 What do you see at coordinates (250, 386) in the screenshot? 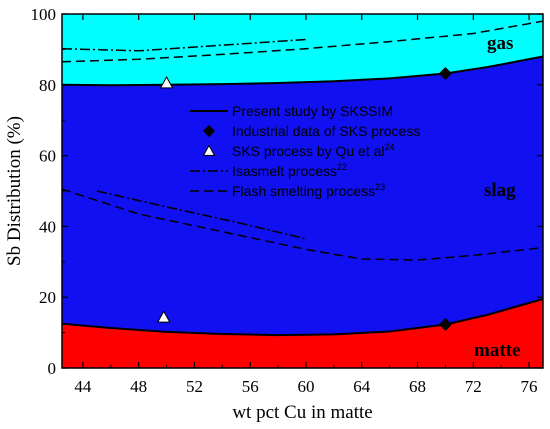
I see `x-tick-label-56: 56` at bounding box center [250, 386].